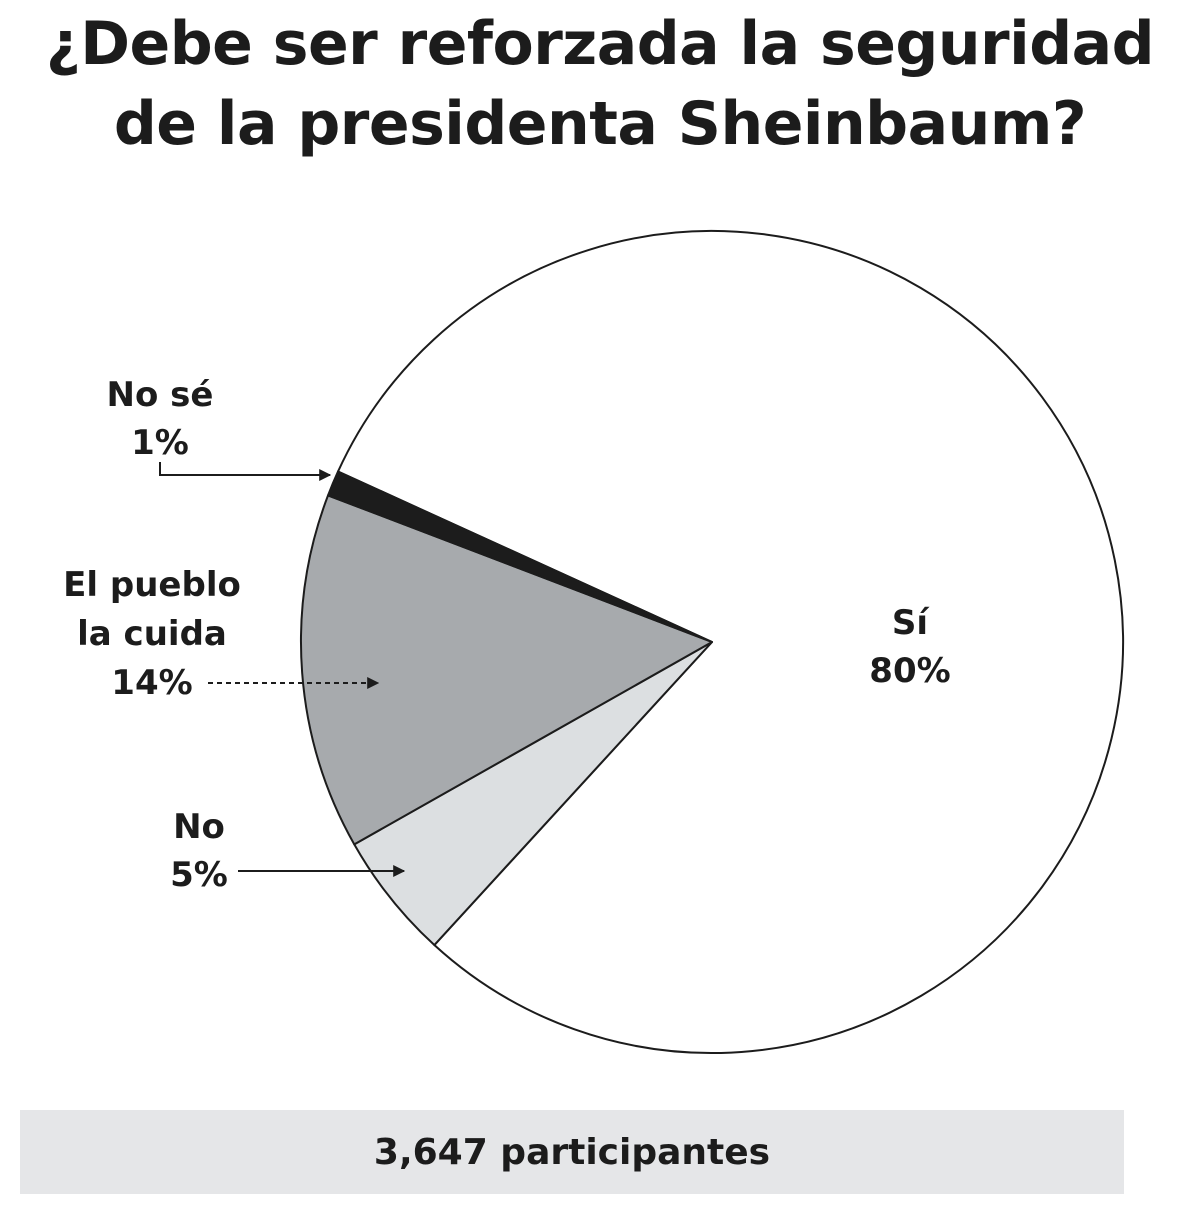 The height and width of the screenshot is (1209, 1200). Describe the element at coordinates (520, 556) in the screenshot. I see `pie-slice-no-sé` at that location.